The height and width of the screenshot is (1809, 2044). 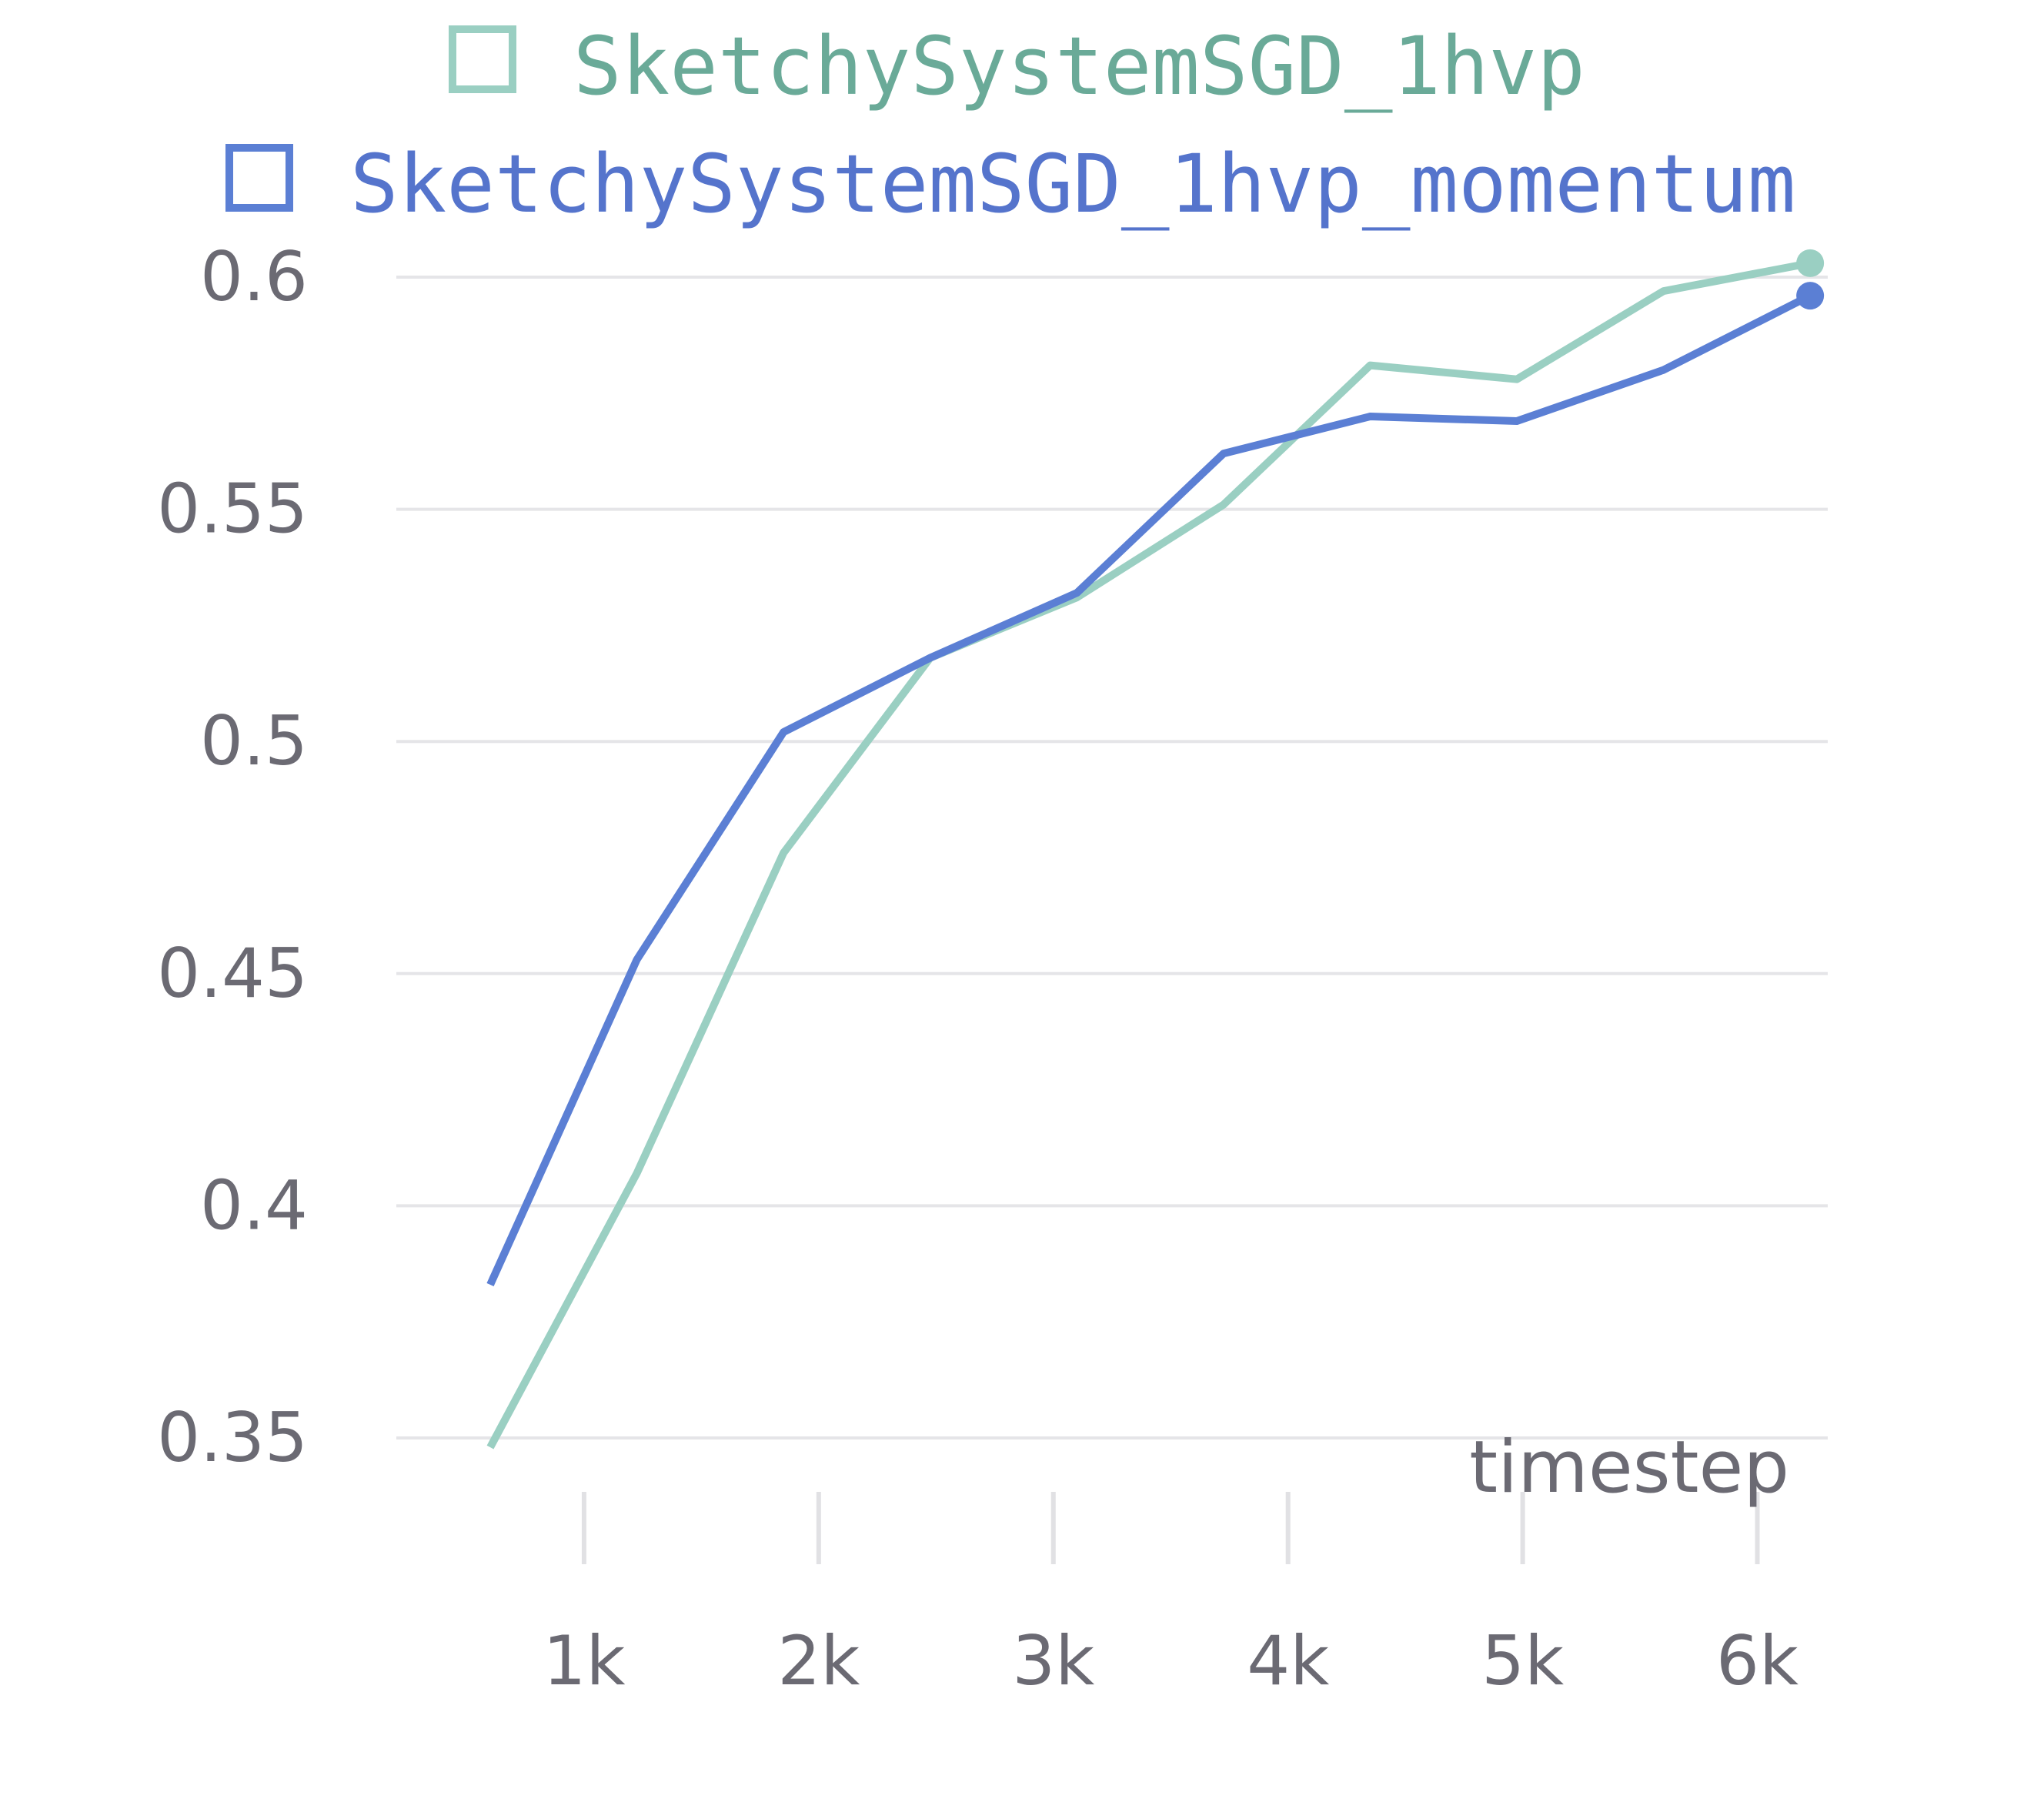 I want to click on y-tick-label: 0.5, so click(x=254, y=741).